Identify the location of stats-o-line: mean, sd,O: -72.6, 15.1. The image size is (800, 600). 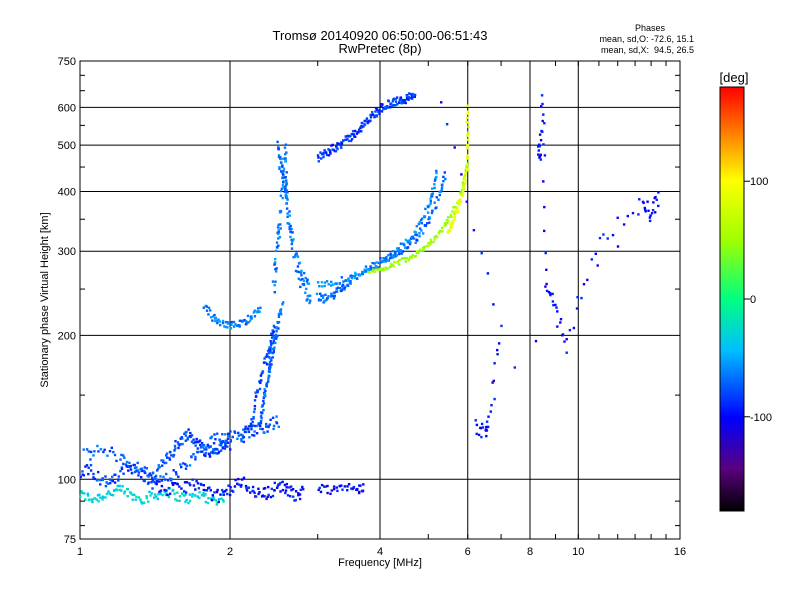
(646, 39).